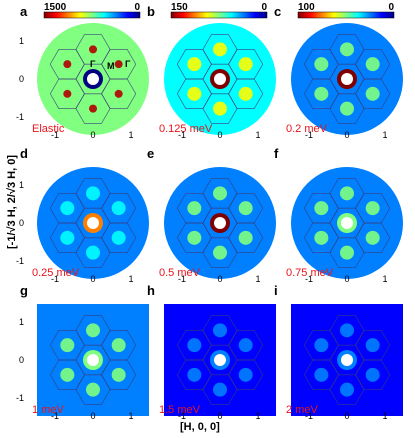 The height and width of the screenshot is (438, 415). Describe the element at coordinates (200, 427) in the screenshot. I see `x-axis-label: [H, 0, 0]` at that location.